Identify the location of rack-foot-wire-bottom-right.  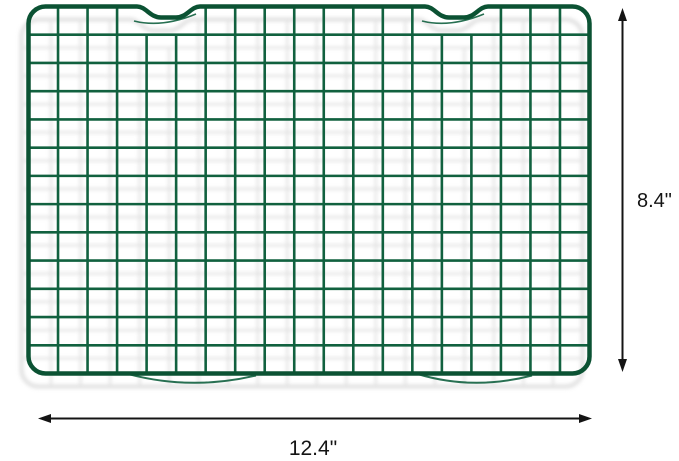
(474, 378).